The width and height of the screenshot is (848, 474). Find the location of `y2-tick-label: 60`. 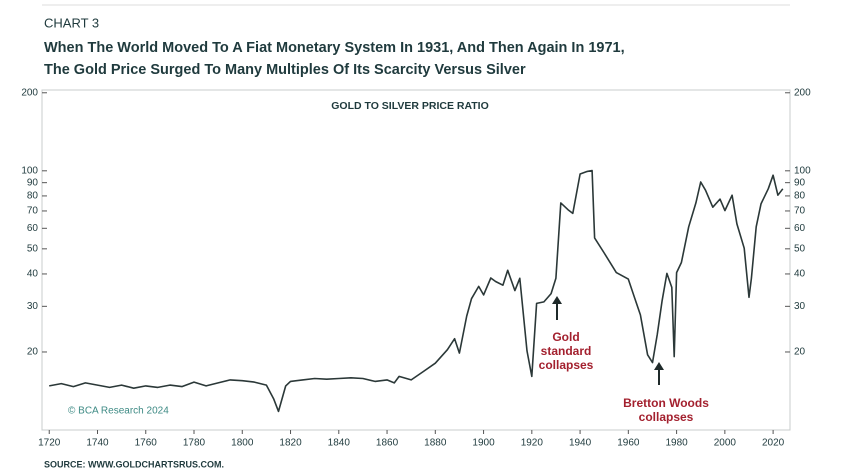

y2-tick-label: 60 is located at coordinates (800, 228).